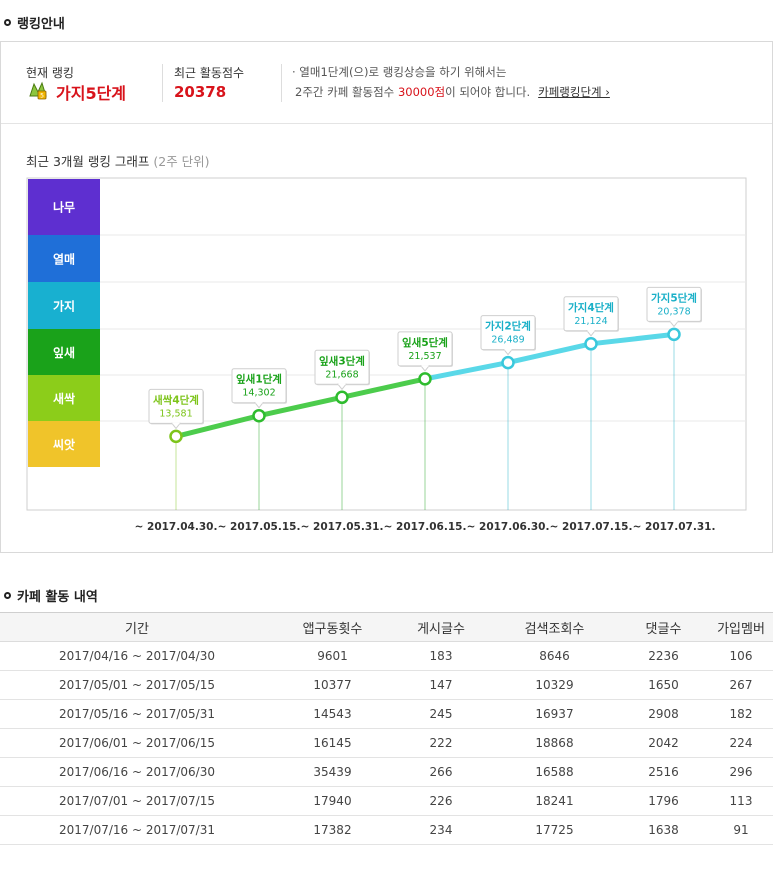 The height and width of the screenshot is (878, 777). Describe the element at coordinates (176, 527) in the screenshot. I see `x-tick-label: ~ 2017.04.30.` at that location.